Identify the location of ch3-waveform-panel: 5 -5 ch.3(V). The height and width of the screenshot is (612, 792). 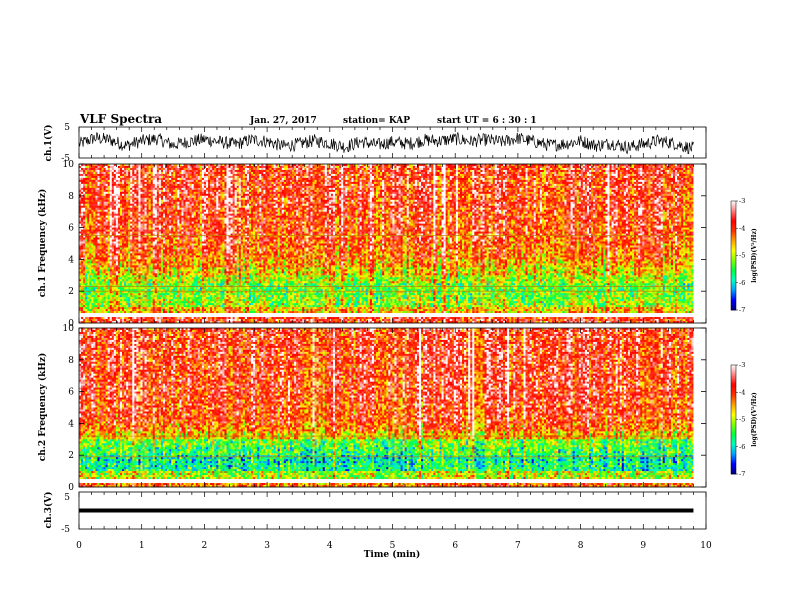
(375, 513).